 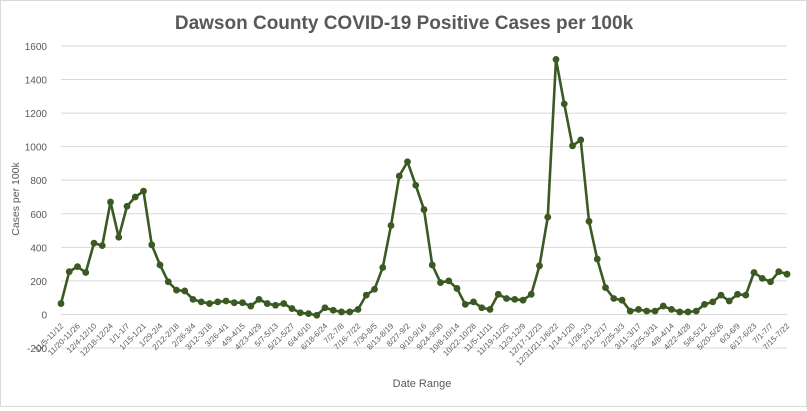 What do you see at coordinates (38, 181) in the screenshot?
I see `y-tick-label: 800` at bounding box center [38, 181].